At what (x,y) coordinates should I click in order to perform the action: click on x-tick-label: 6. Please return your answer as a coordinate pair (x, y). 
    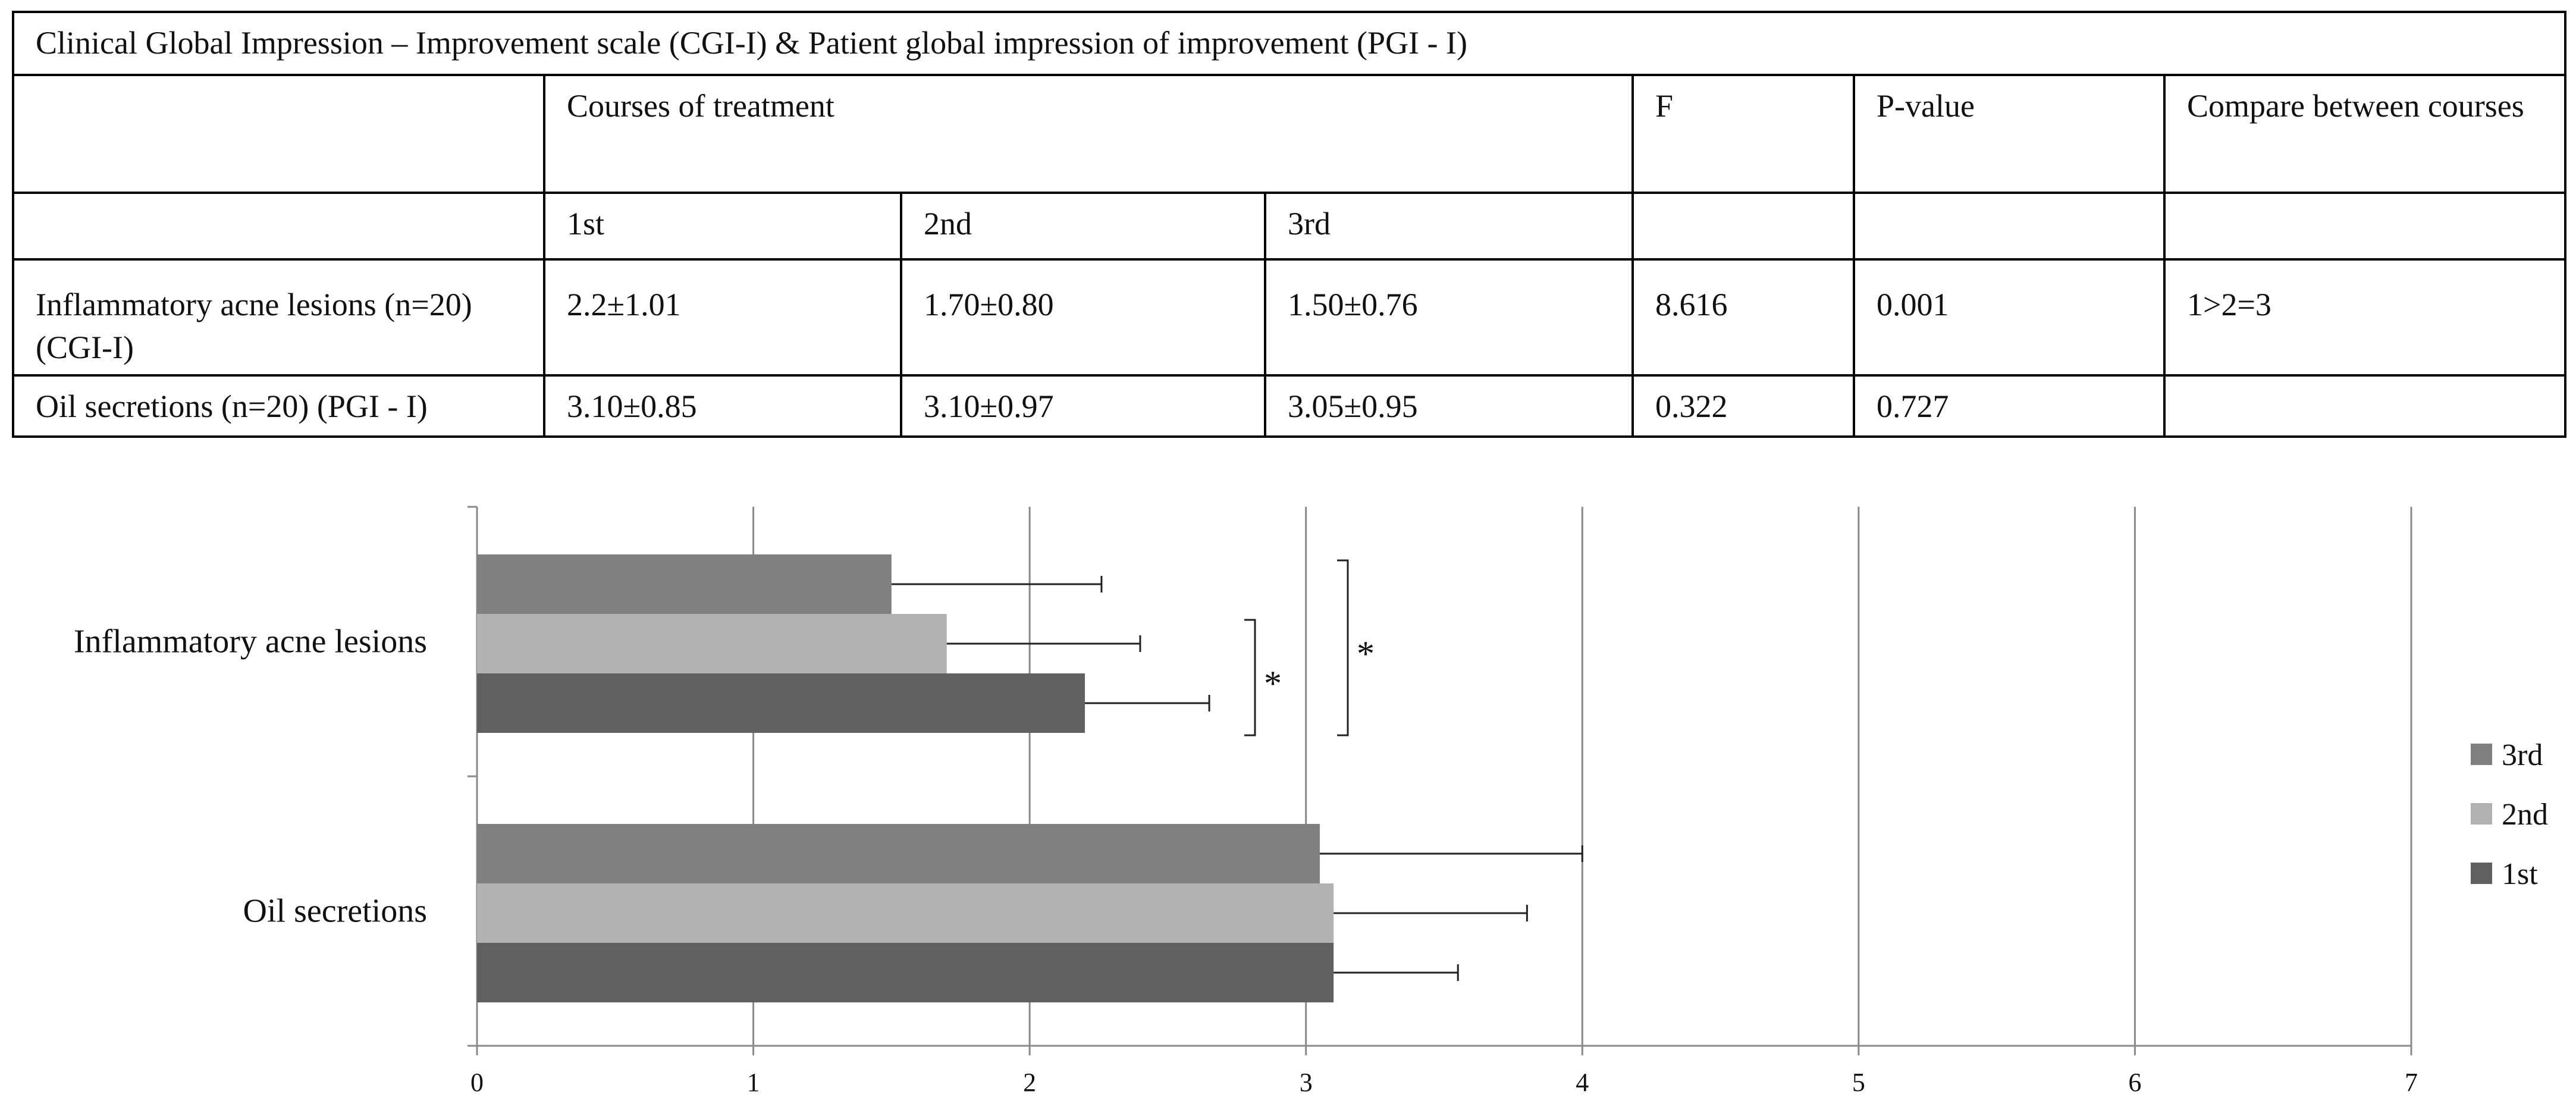
    Looking at the image, I should click on (2134, 1082).